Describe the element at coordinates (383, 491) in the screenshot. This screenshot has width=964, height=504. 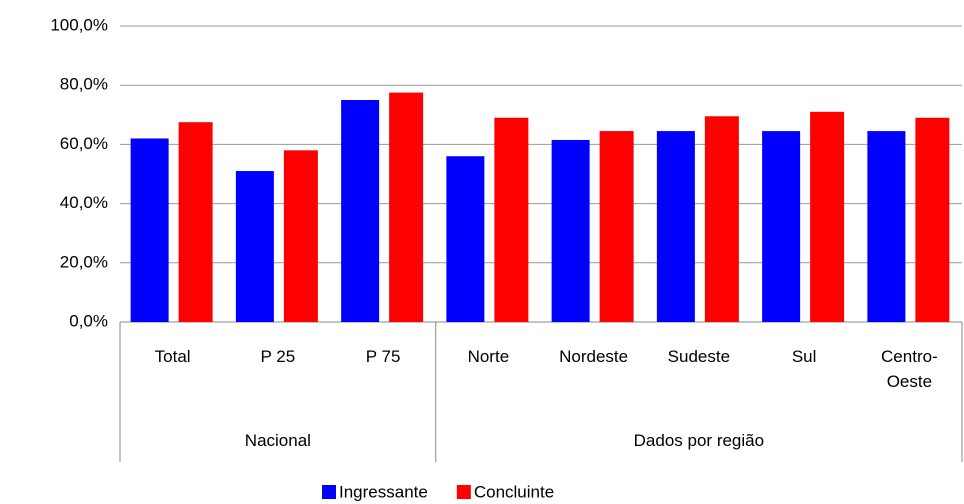
I see `legend-label: Ingressante` at that location.